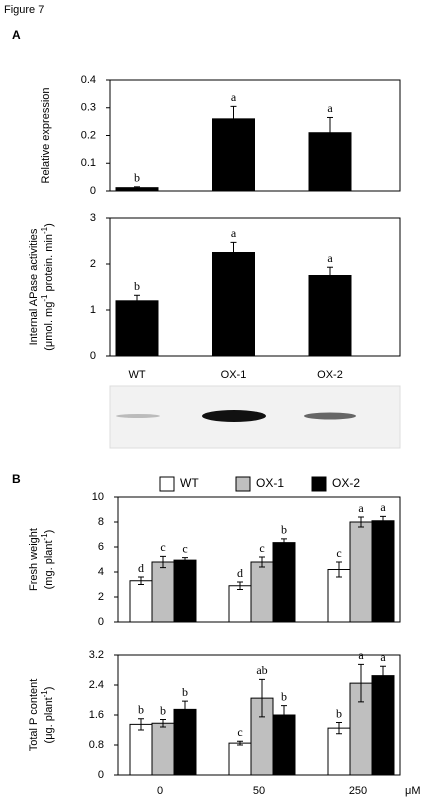 The height and width of the screenshot is (800, 430). Describe the element at coordinates (49, 264) in the screenshot. I see `label-part: protein. min` at that location.